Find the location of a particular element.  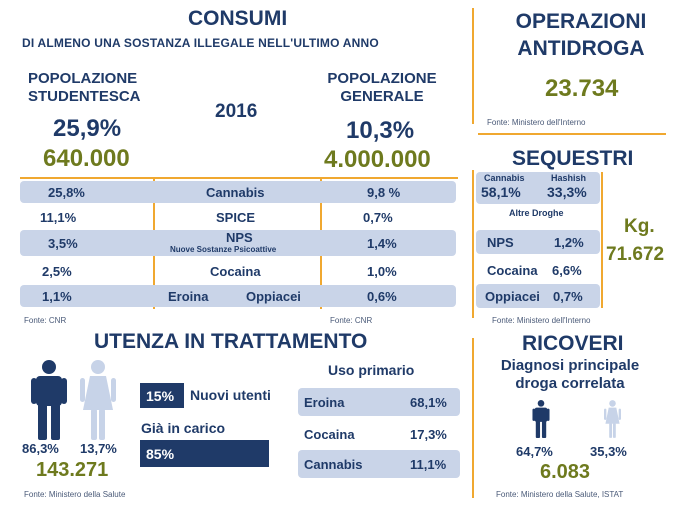

utenza-total: 143.271 is located at coordinates (72, 470).